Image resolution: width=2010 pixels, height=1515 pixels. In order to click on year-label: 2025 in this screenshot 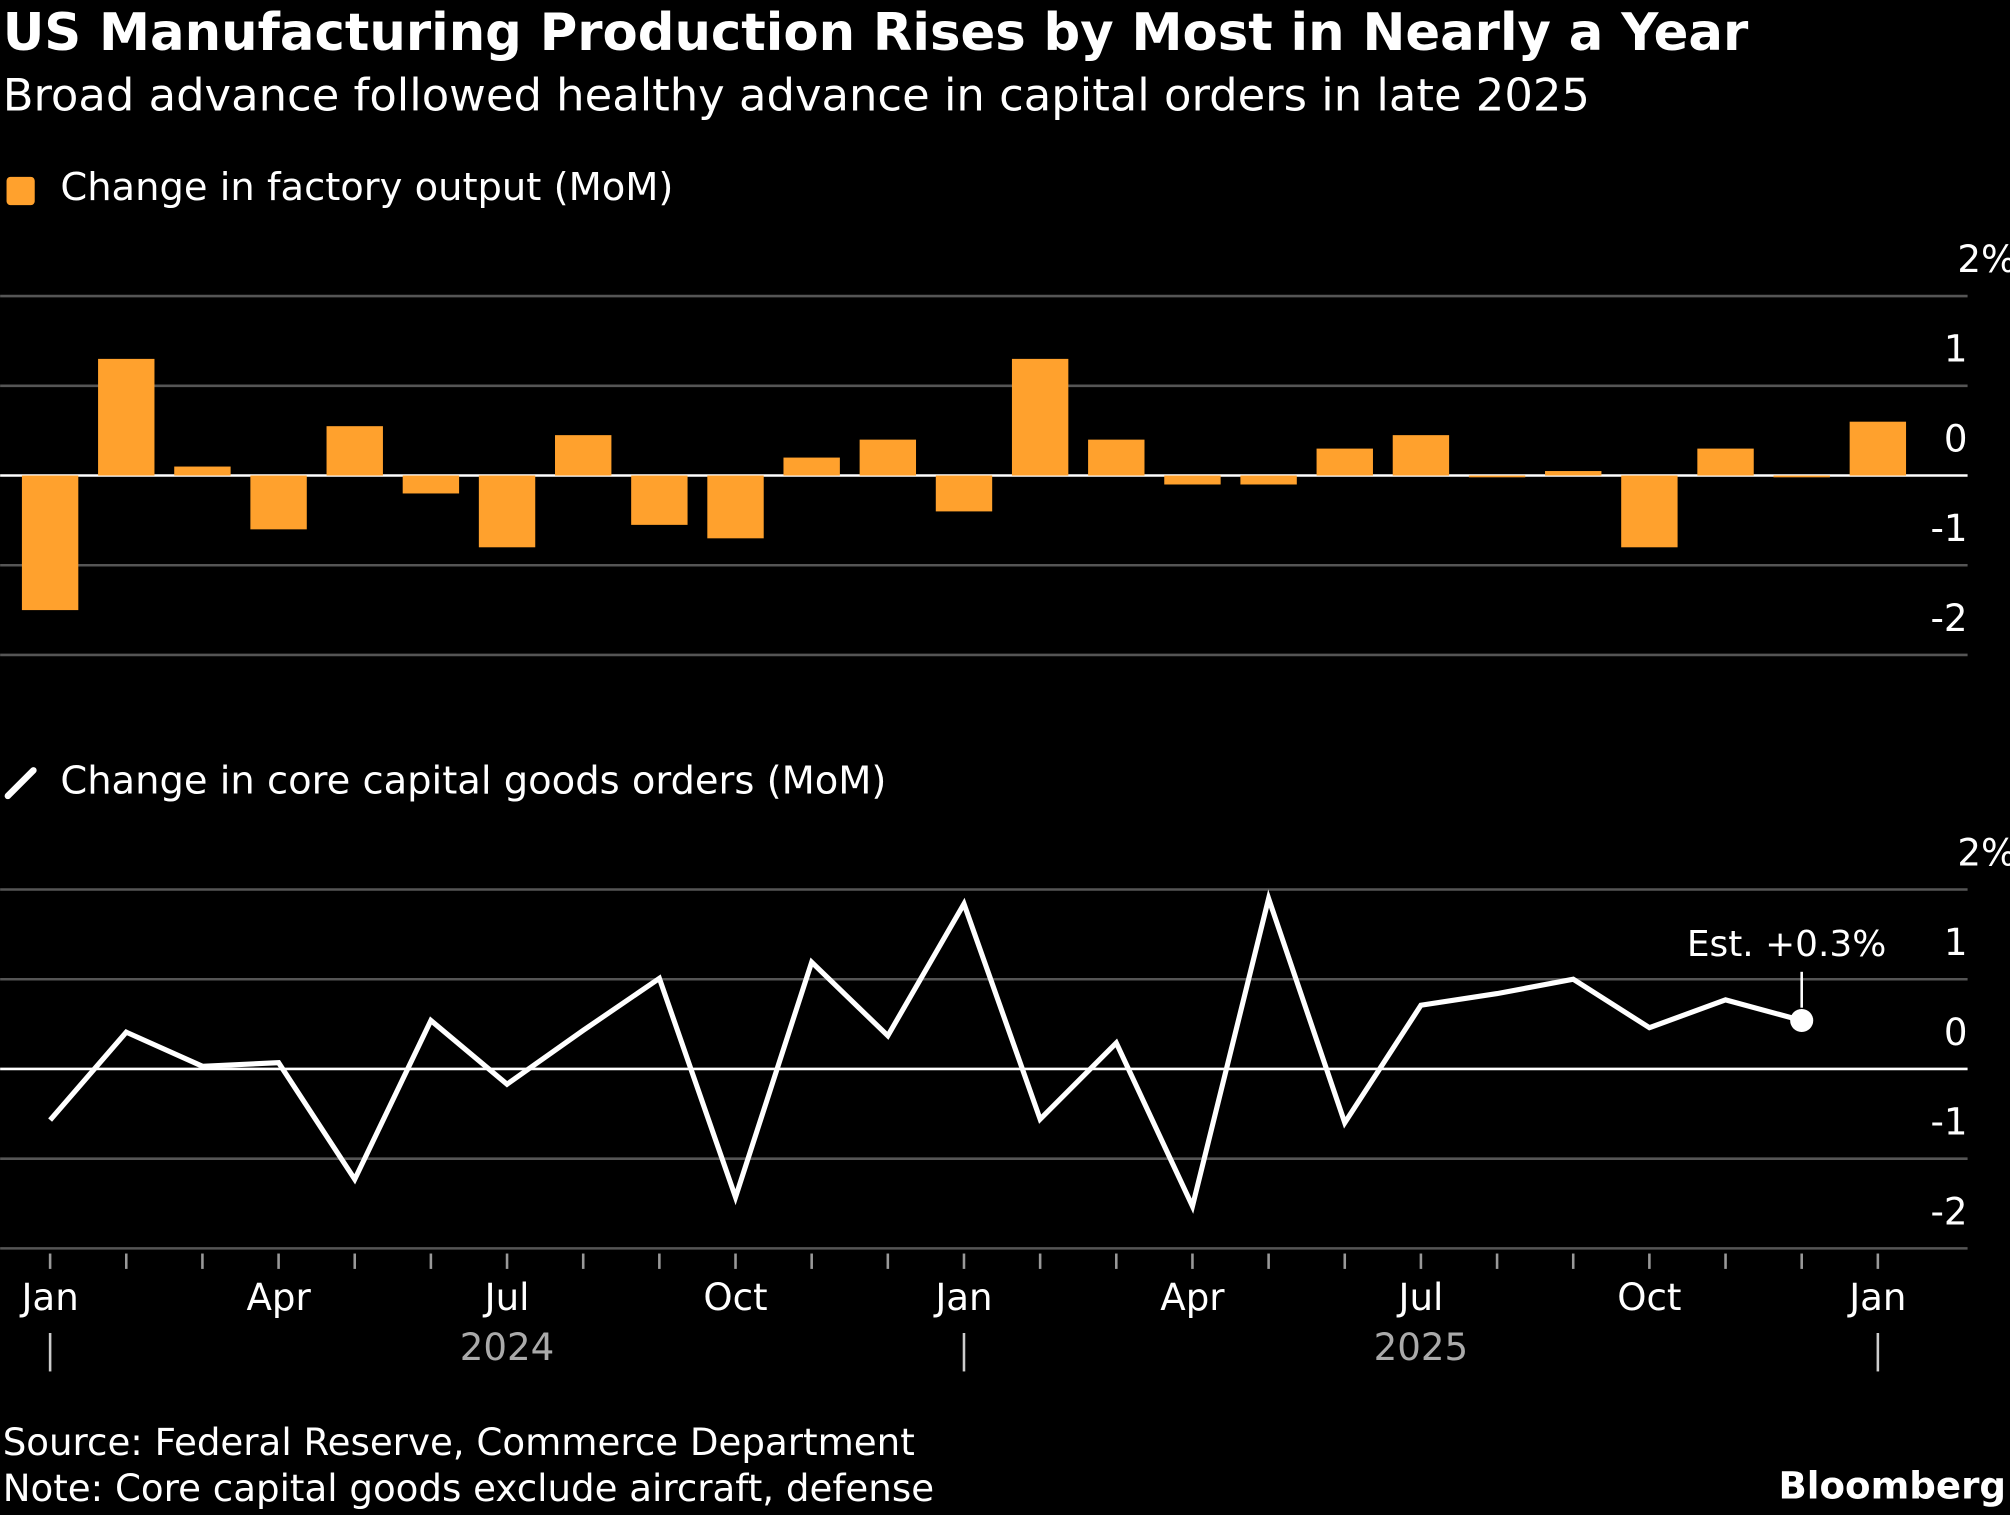, I will do `click(1421, 1347)`.